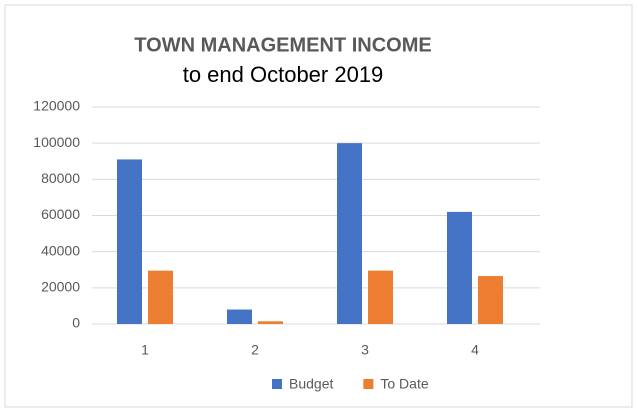 The width and height of the screenshot is (638, 411). I want to click on y-tick-label: 20000, so click(60, 287).